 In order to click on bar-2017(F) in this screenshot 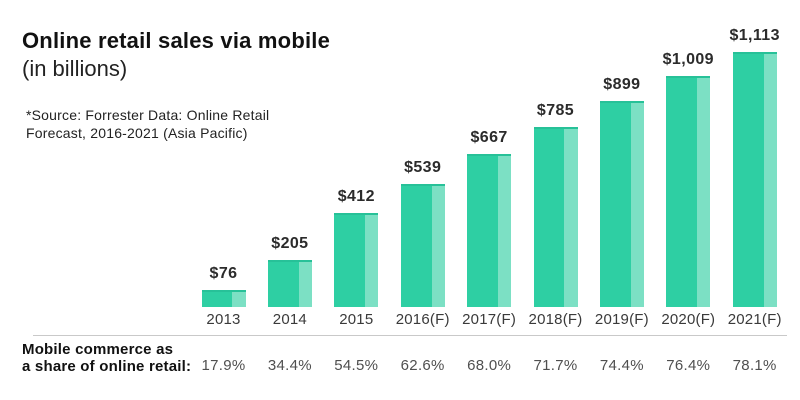, I will do `click(489, 230)`.